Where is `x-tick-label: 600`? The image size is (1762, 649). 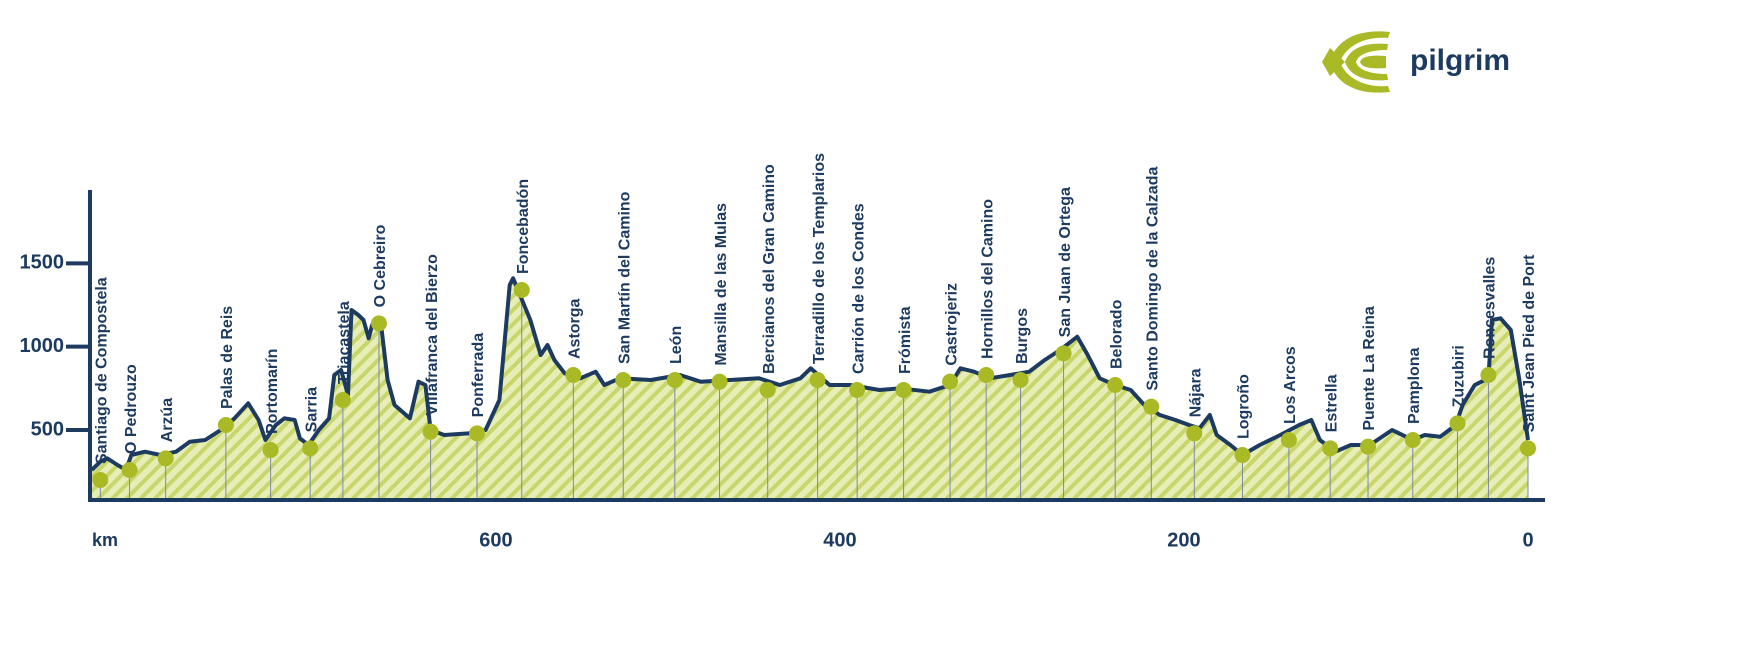 x-tick-label: 600 is located at coordinates (495, 540).